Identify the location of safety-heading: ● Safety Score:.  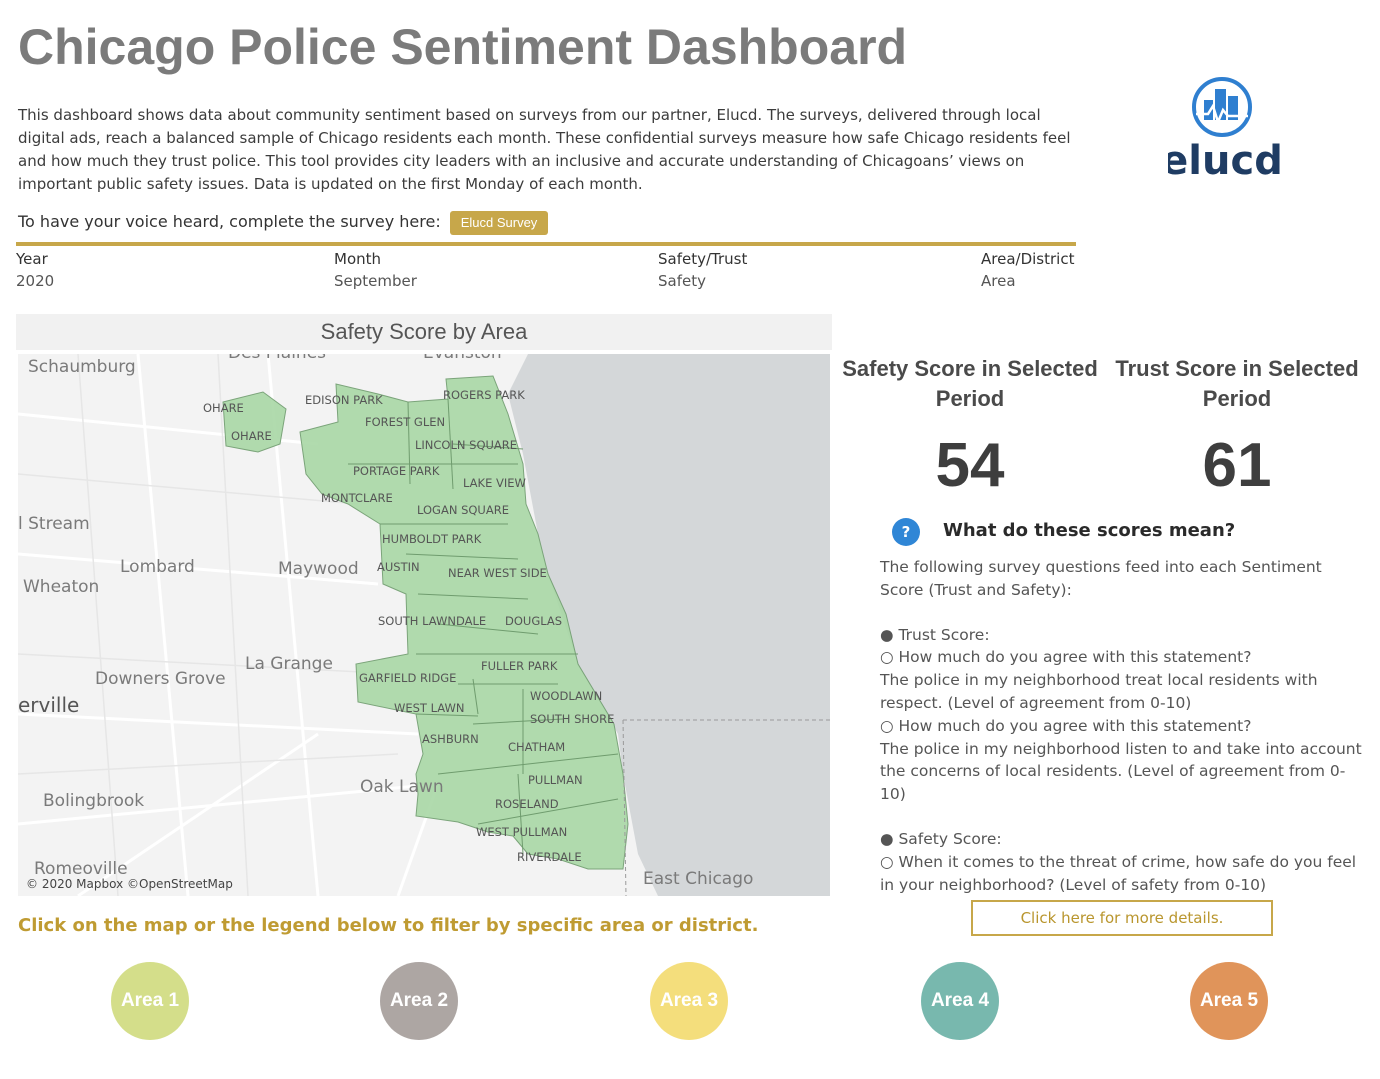
(941, 838).